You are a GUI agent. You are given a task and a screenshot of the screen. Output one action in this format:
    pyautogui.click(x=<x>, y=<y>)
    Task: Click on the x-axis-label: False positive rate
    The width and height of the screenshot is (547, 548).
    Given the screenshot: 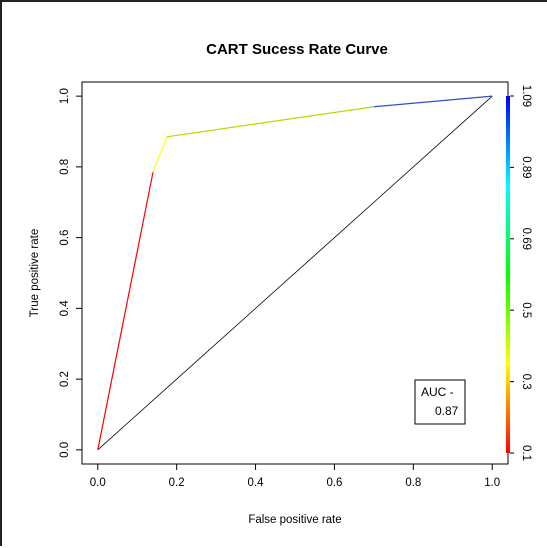 What is the action you would take?
    pyautogui.click(x=294, y=520)
    